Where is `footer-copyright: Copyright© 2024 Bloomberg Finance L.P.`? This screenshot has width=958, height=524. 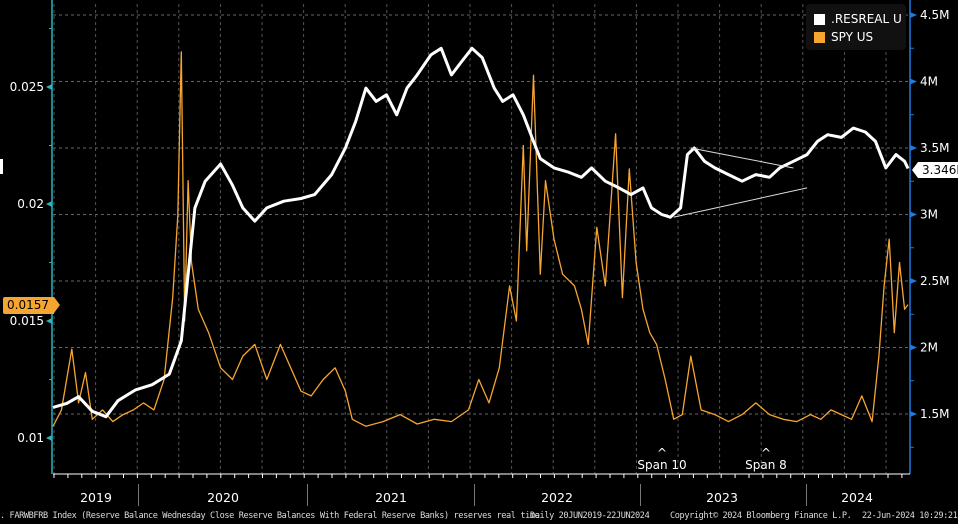
footer-copyright: Copyright© 2024 Bloomberg Finance L.P. is located at coordinates (761, 516).